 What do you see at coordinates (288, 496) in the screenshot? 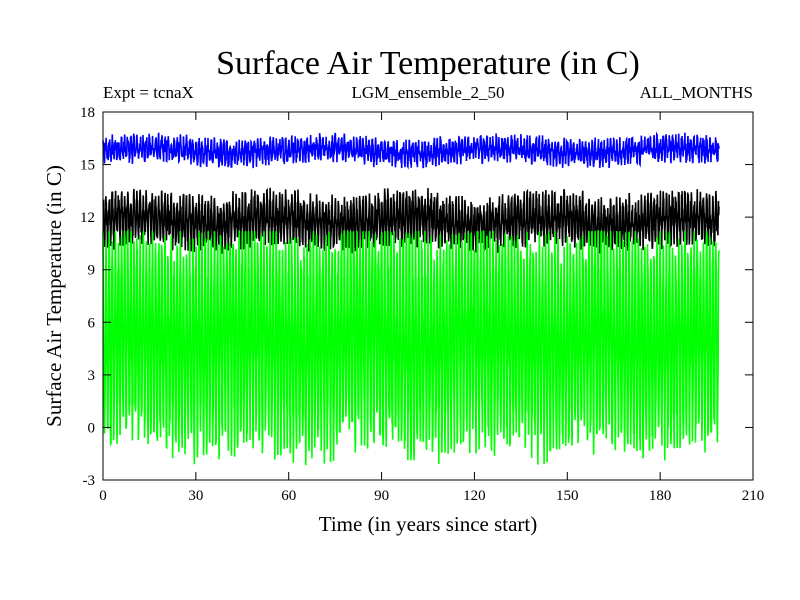
I see `x-tick-label: 60` at bounding box center [288, 496].